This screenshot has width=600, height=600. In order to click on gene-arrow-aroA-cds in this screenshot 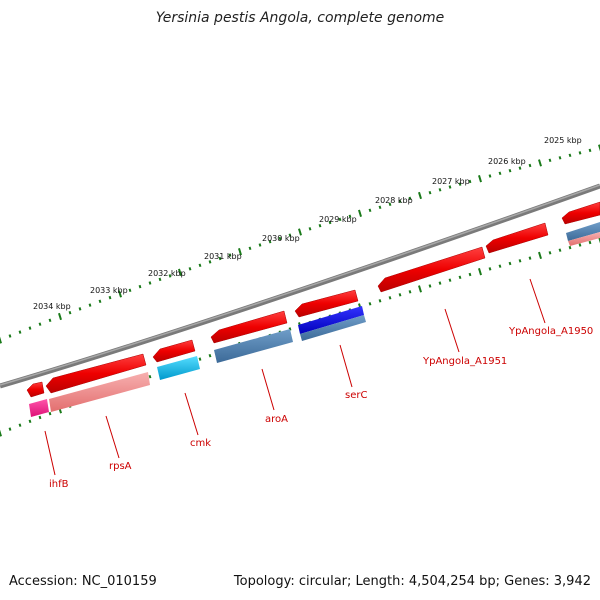, I will do `click(249, 327)`.